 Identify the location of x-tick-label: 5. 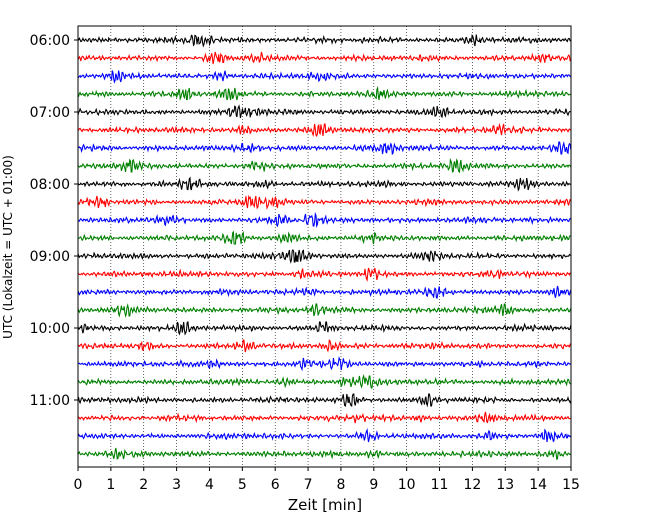
(242, 485).